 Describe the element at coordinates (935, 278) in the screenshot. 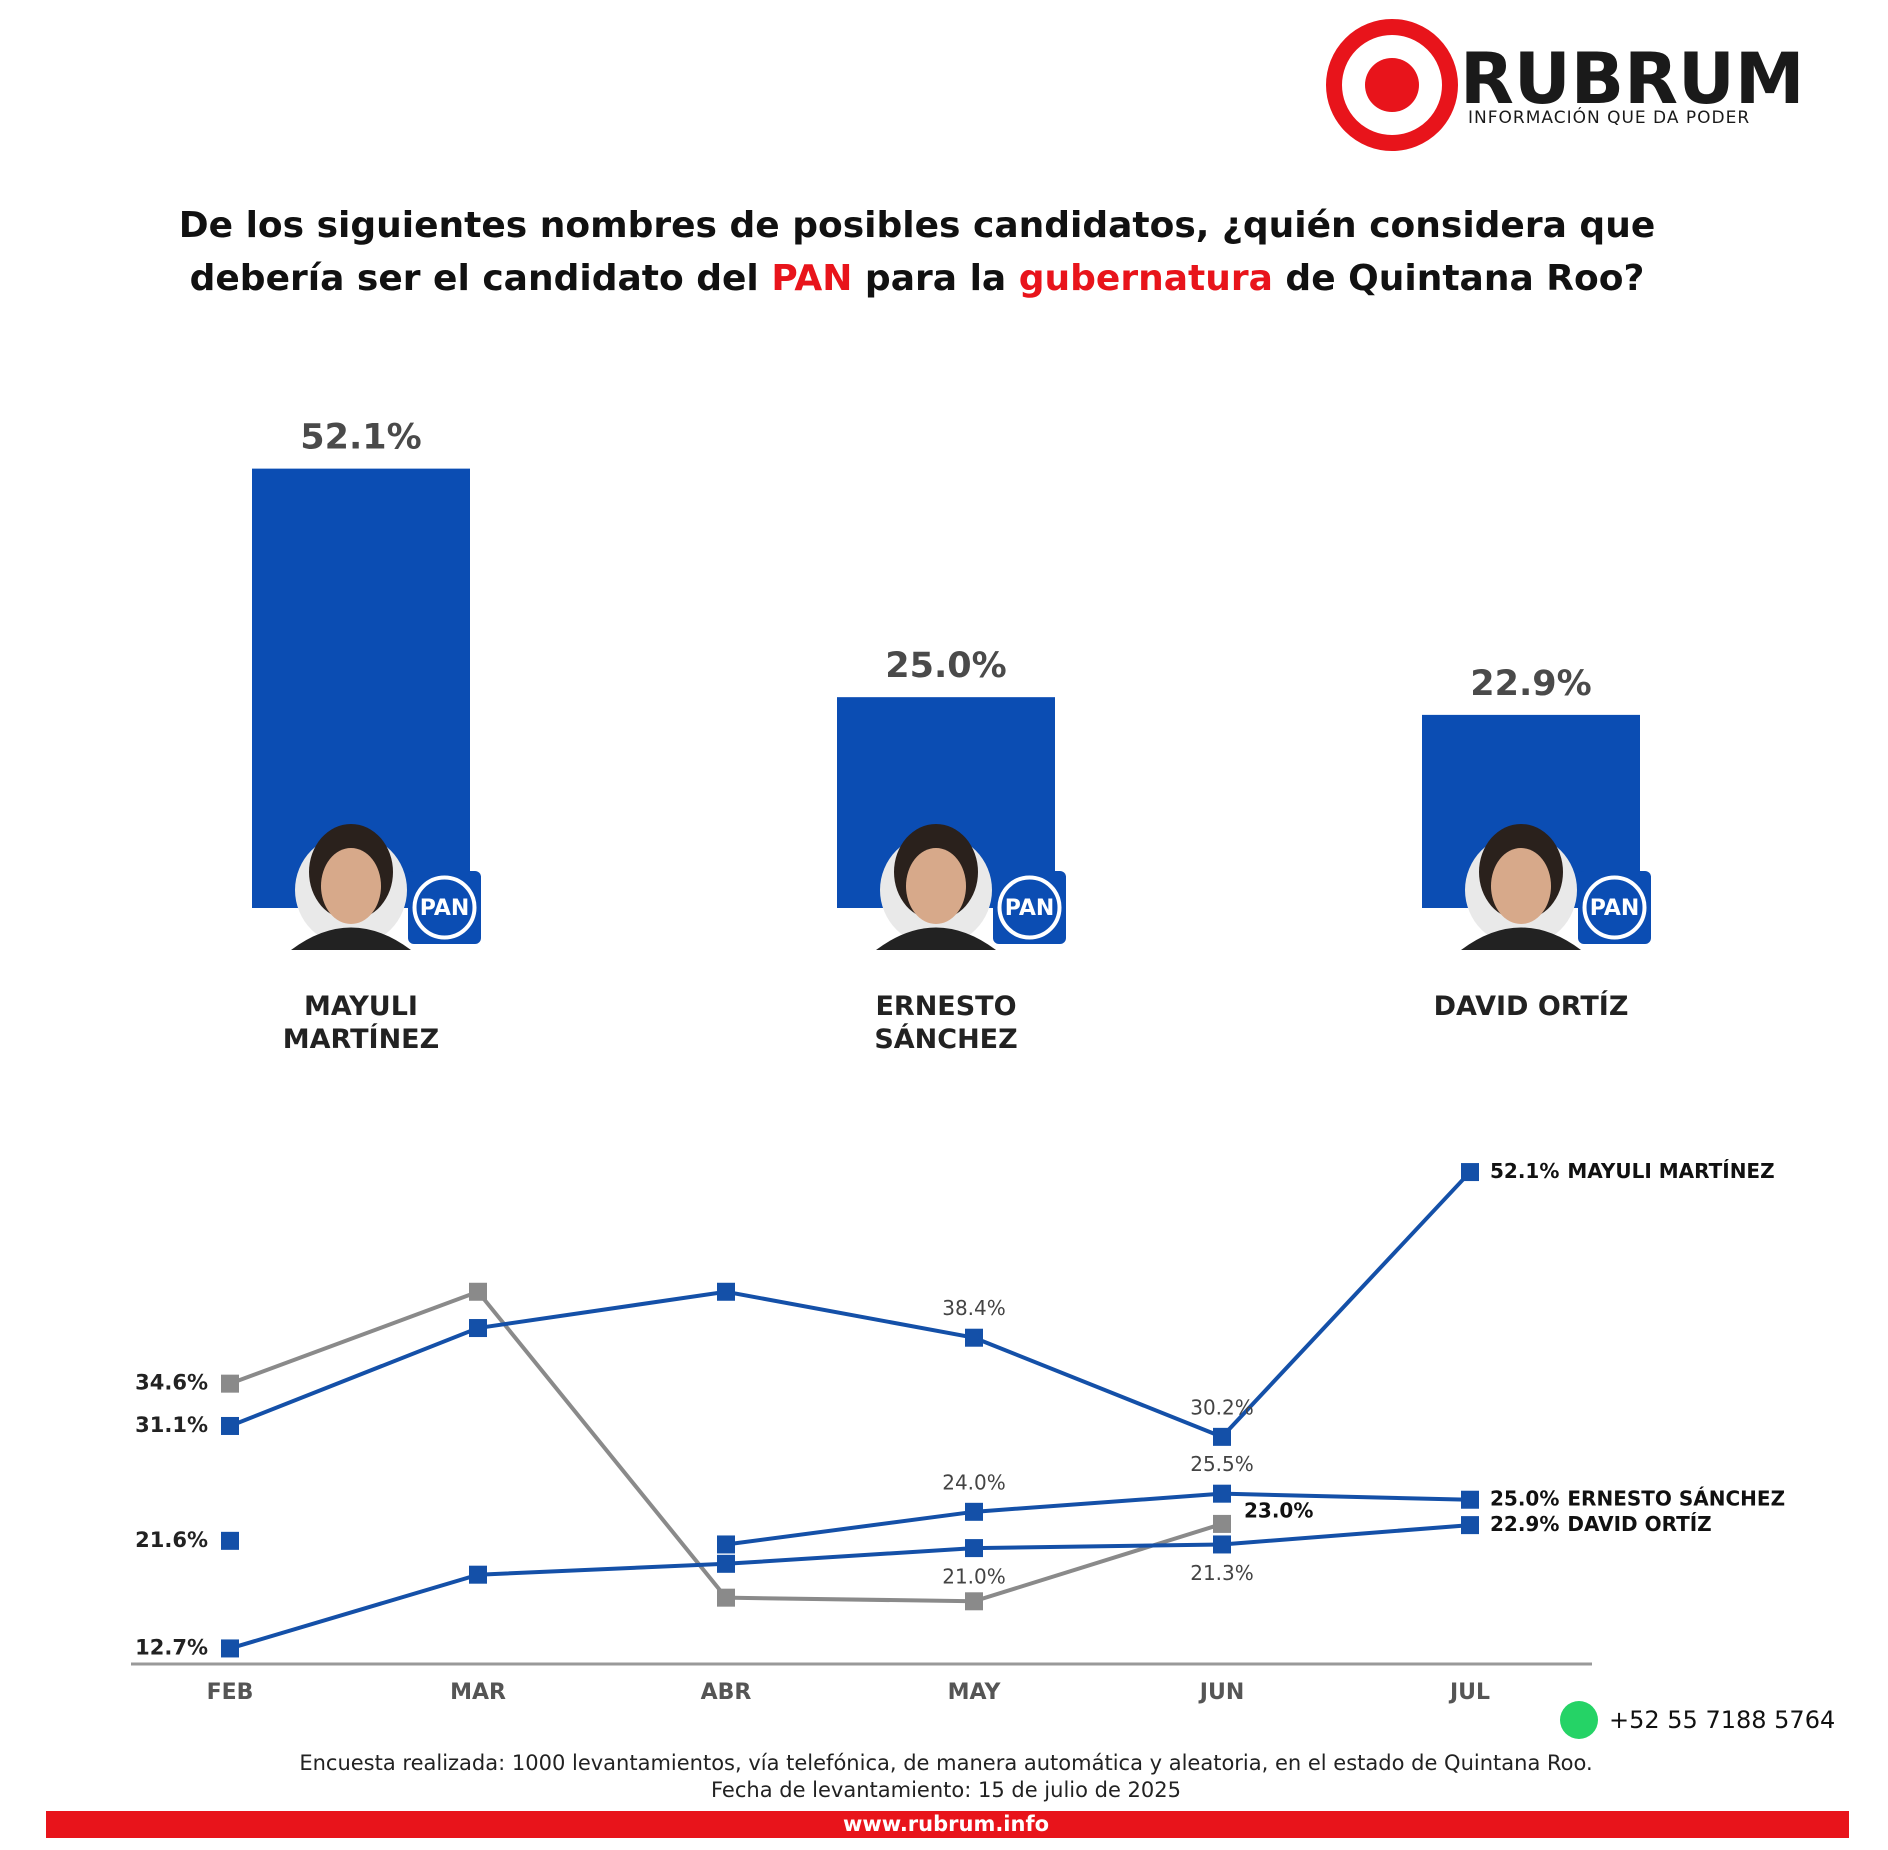

I see `title-part: para la` at that location.